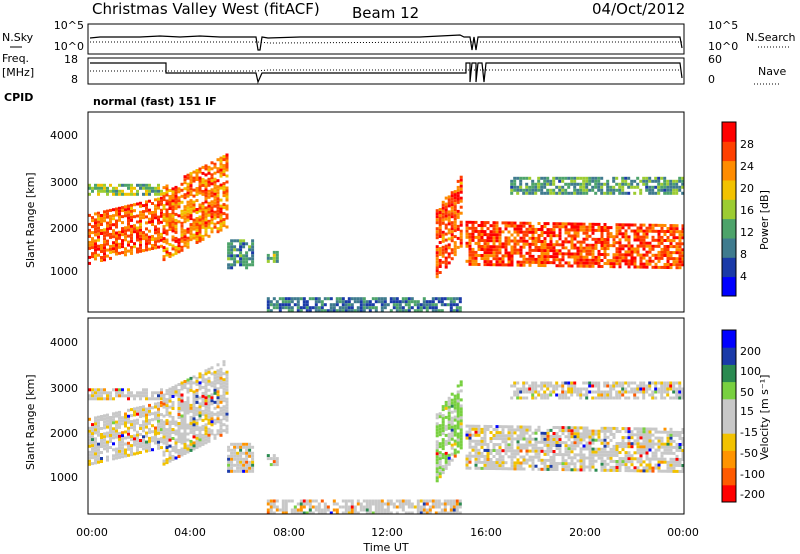  What do you see at coordinates (729, 416) in the screenshot?
I see `velocity-colorbar-frame` at bounding box center [729, 416].